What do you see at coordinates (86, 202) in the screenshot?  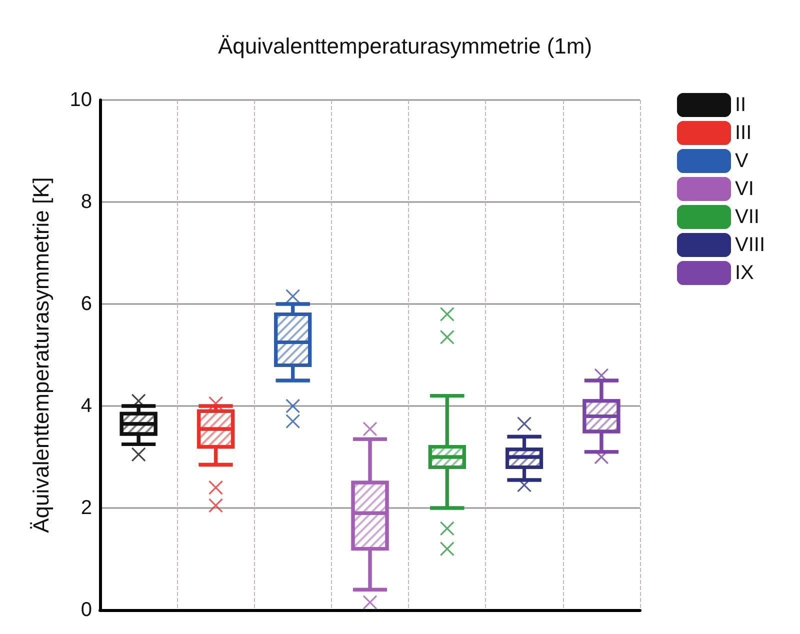 I see `y-tick-label: 8` at bounding box center [86, 202].